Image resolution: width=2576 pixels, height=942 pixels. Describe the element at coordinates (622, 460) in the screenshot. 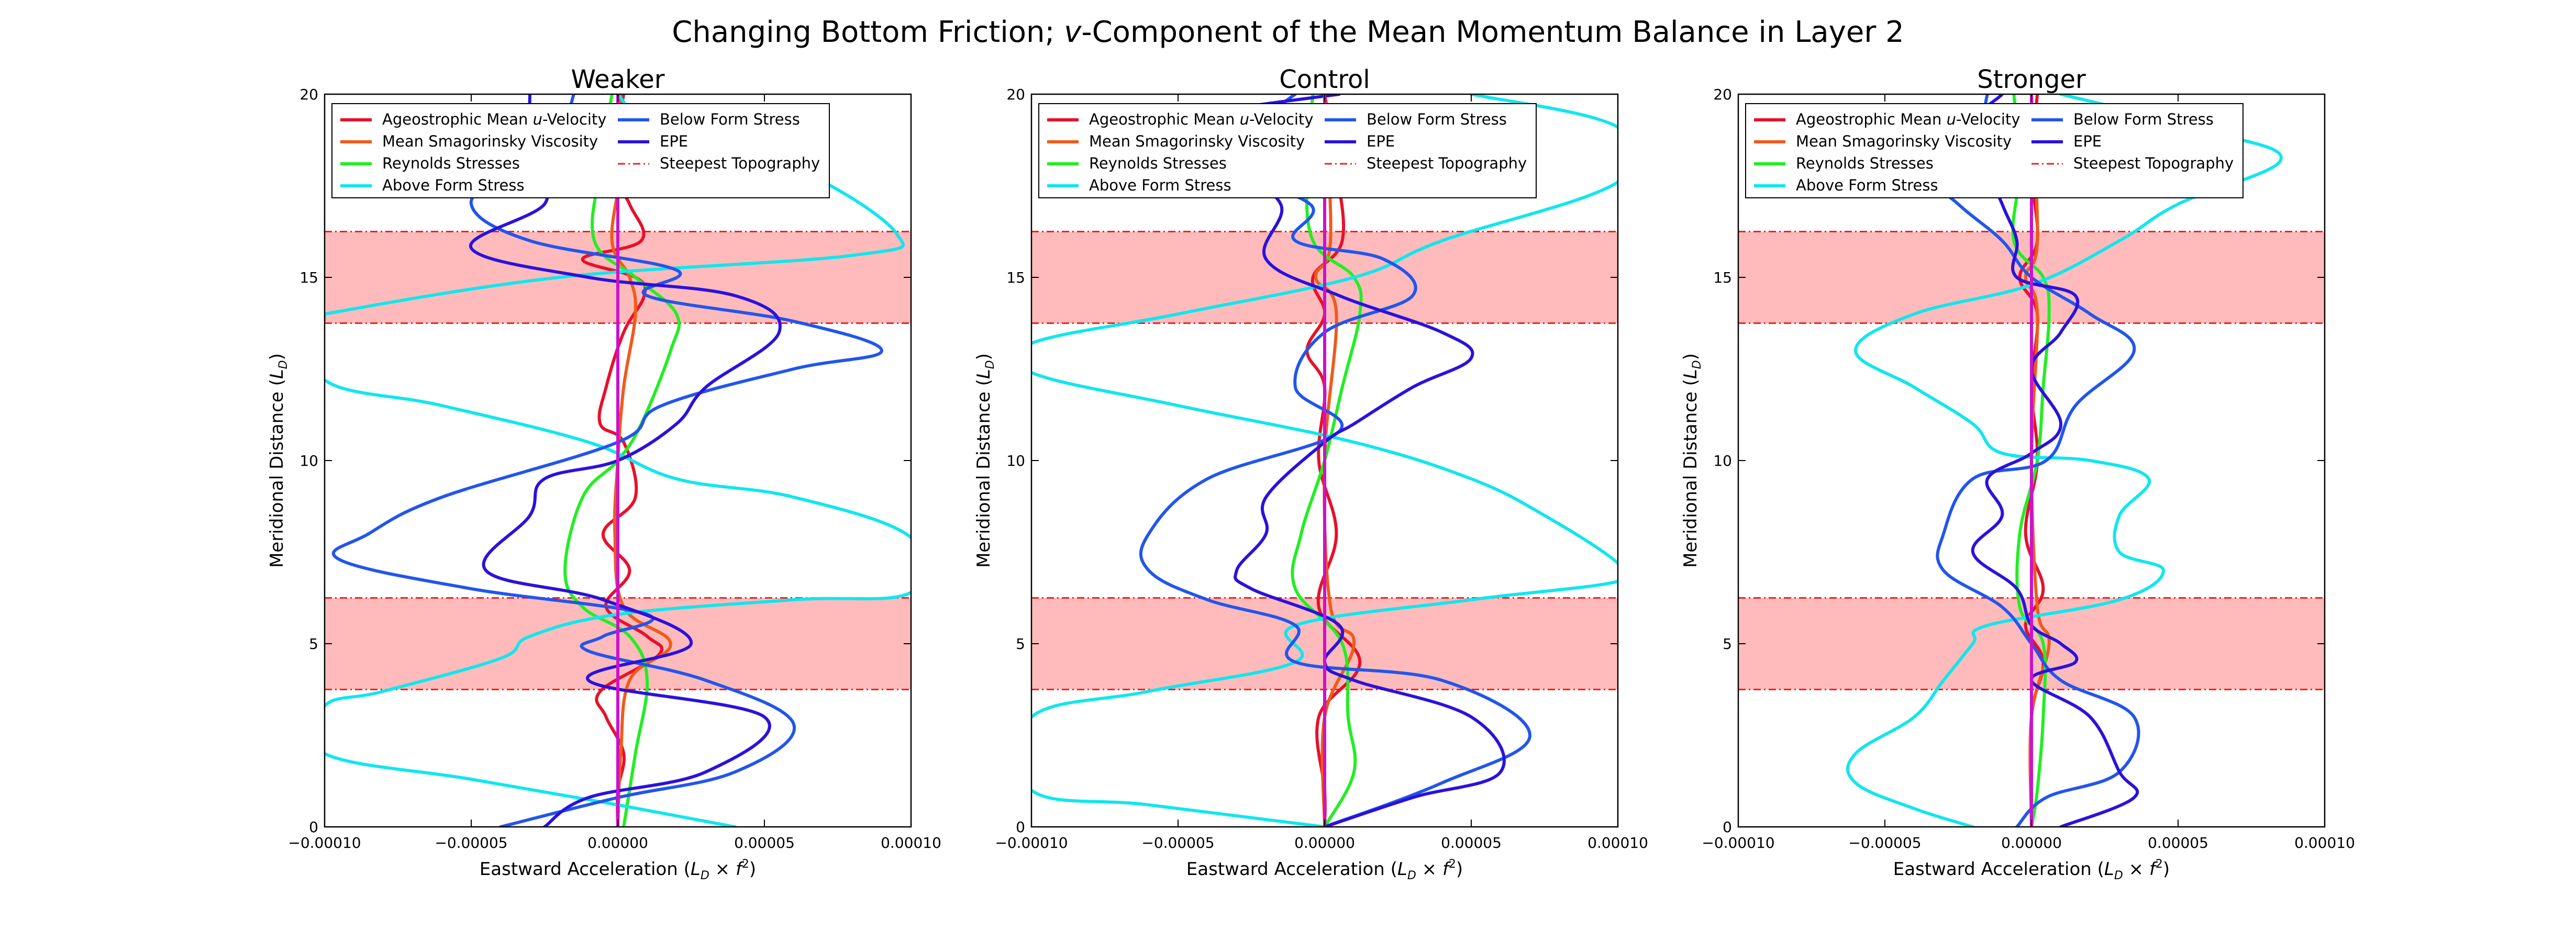

I see `series-ageostrophic` at that location.